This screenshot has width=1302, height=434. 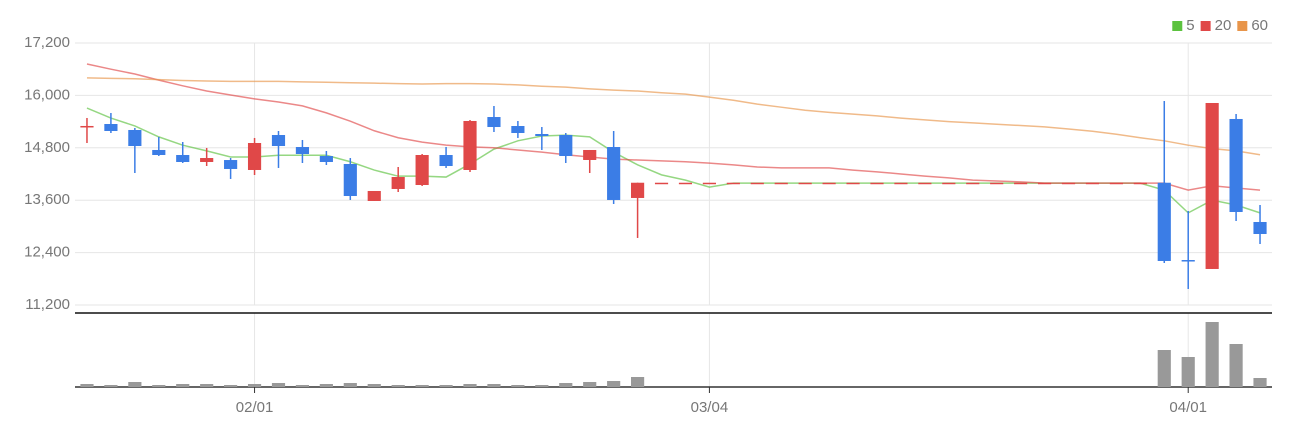 What do you see at coordinates (47, 147) in the screenshot?
I see `y-tick-label: 14,800` at bounding box center [47, 147].